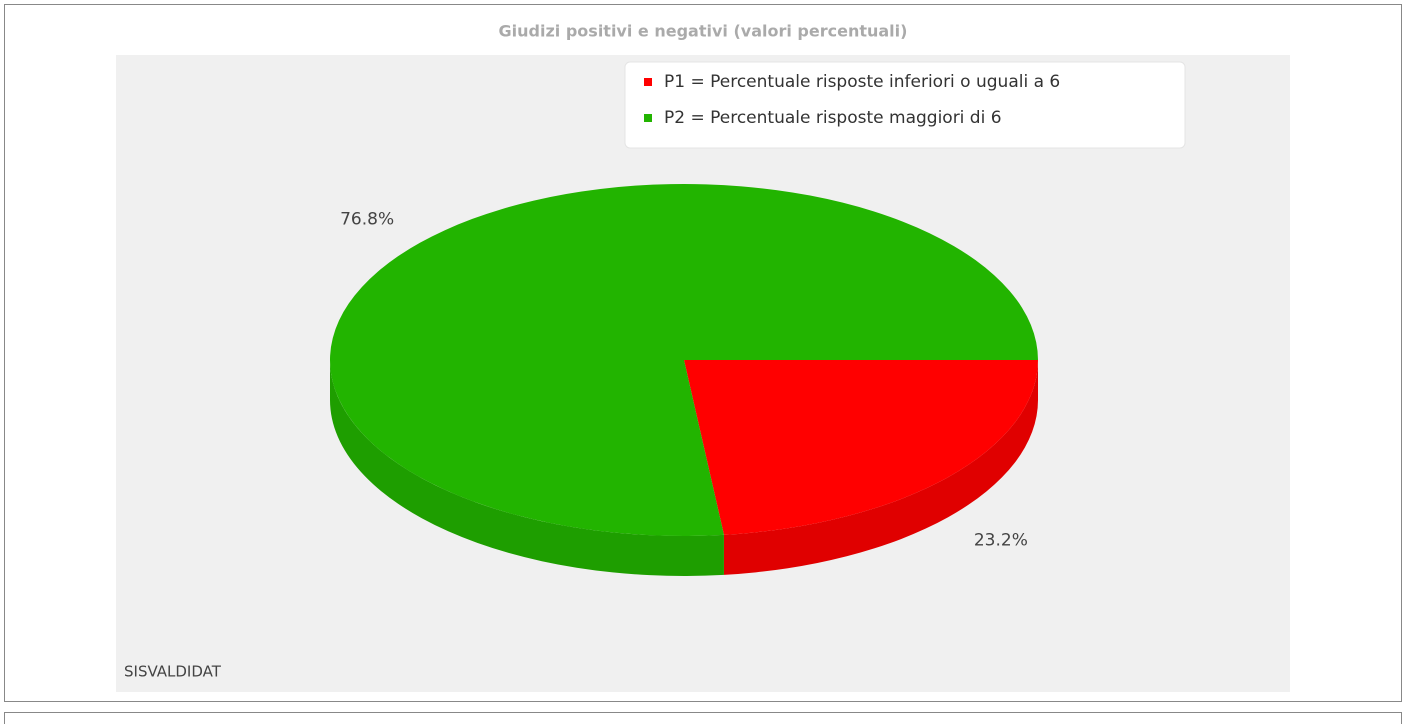 The width and height of the screenshot is (1406, 724). What do you see at coordinates (861, 447) in the screenshot?
I see `pie-slice` at bounding box center [861, 447].